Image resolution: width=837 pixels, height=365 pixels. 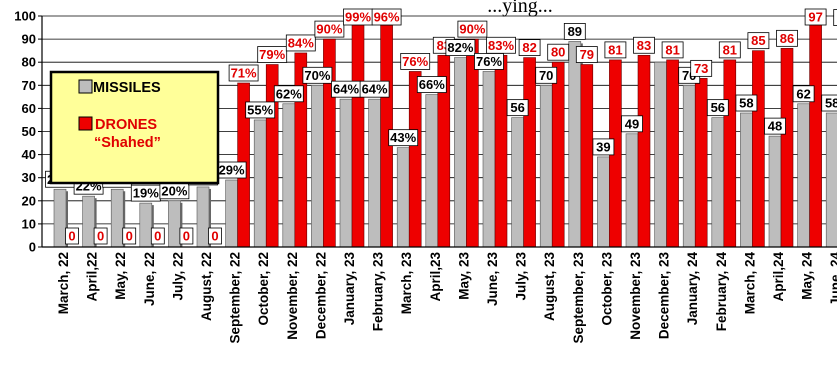 What do you see at coordinates (635, 296) in the screenshot?
I see `x-category-label: November, 23` at bounding box center [635, 296].